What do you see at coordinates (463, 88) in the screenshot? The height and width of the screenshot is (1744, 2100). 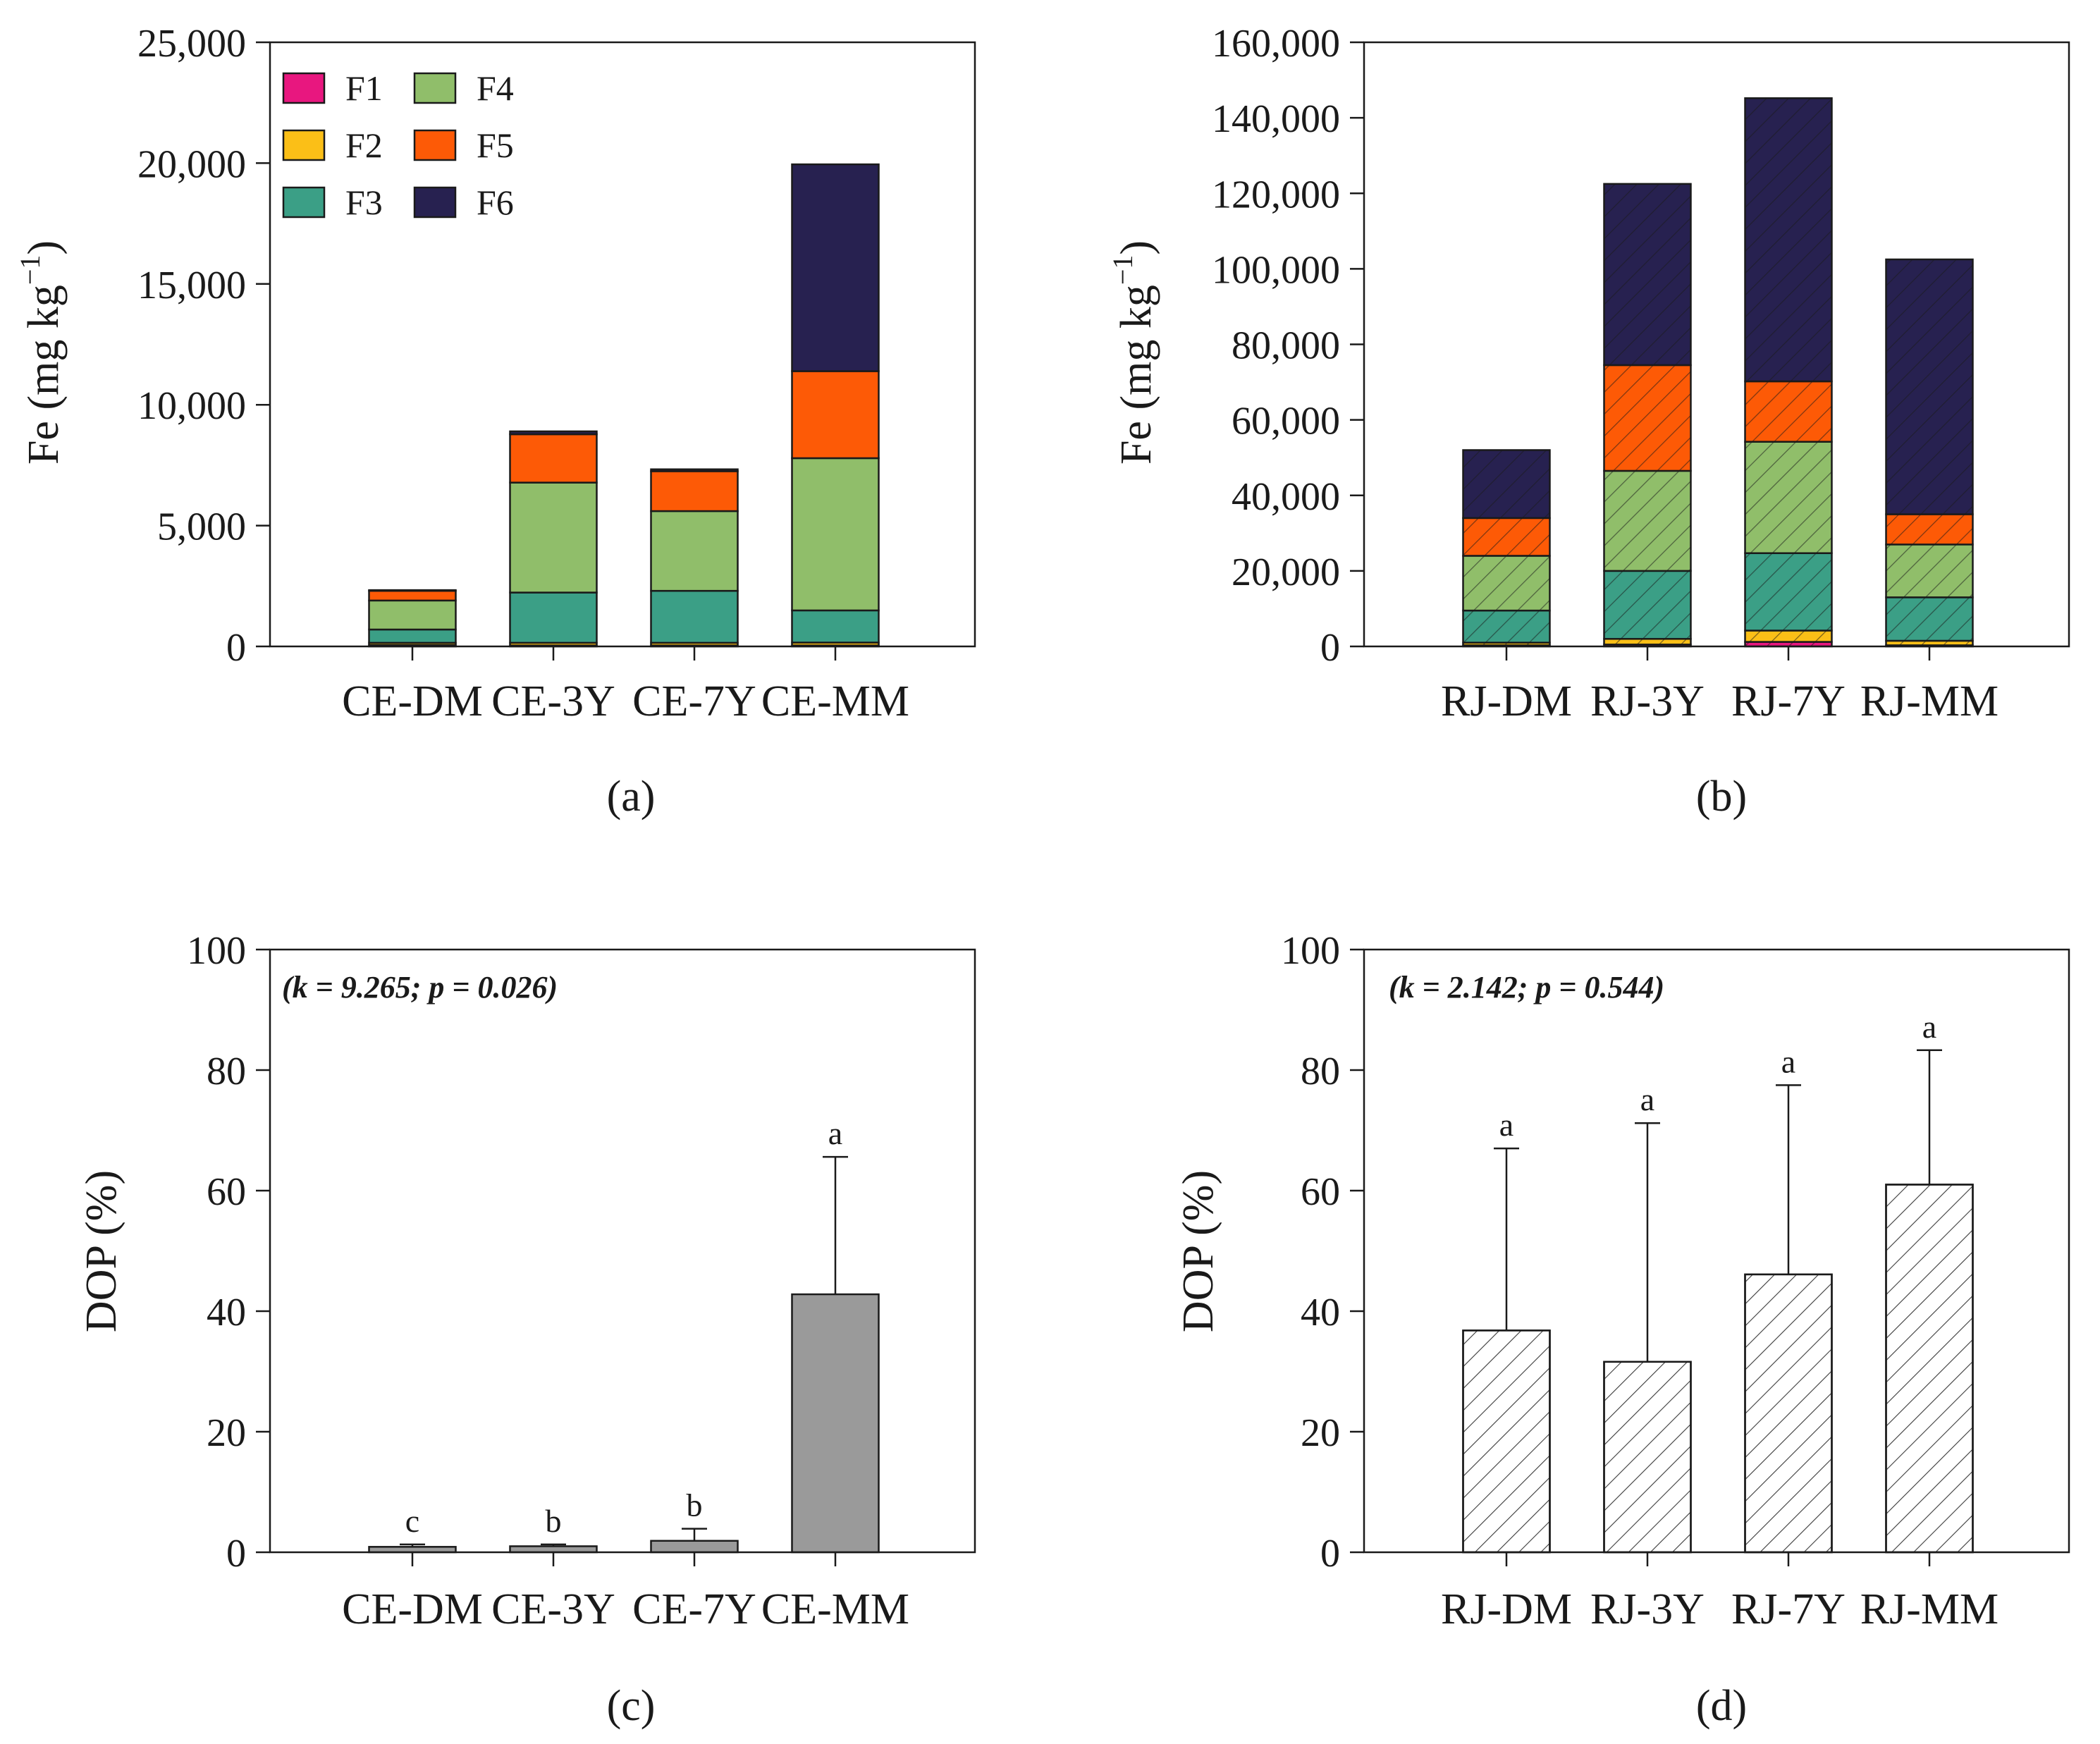 I see `legend-item-f4: F4` at bounding box center [463, 88].